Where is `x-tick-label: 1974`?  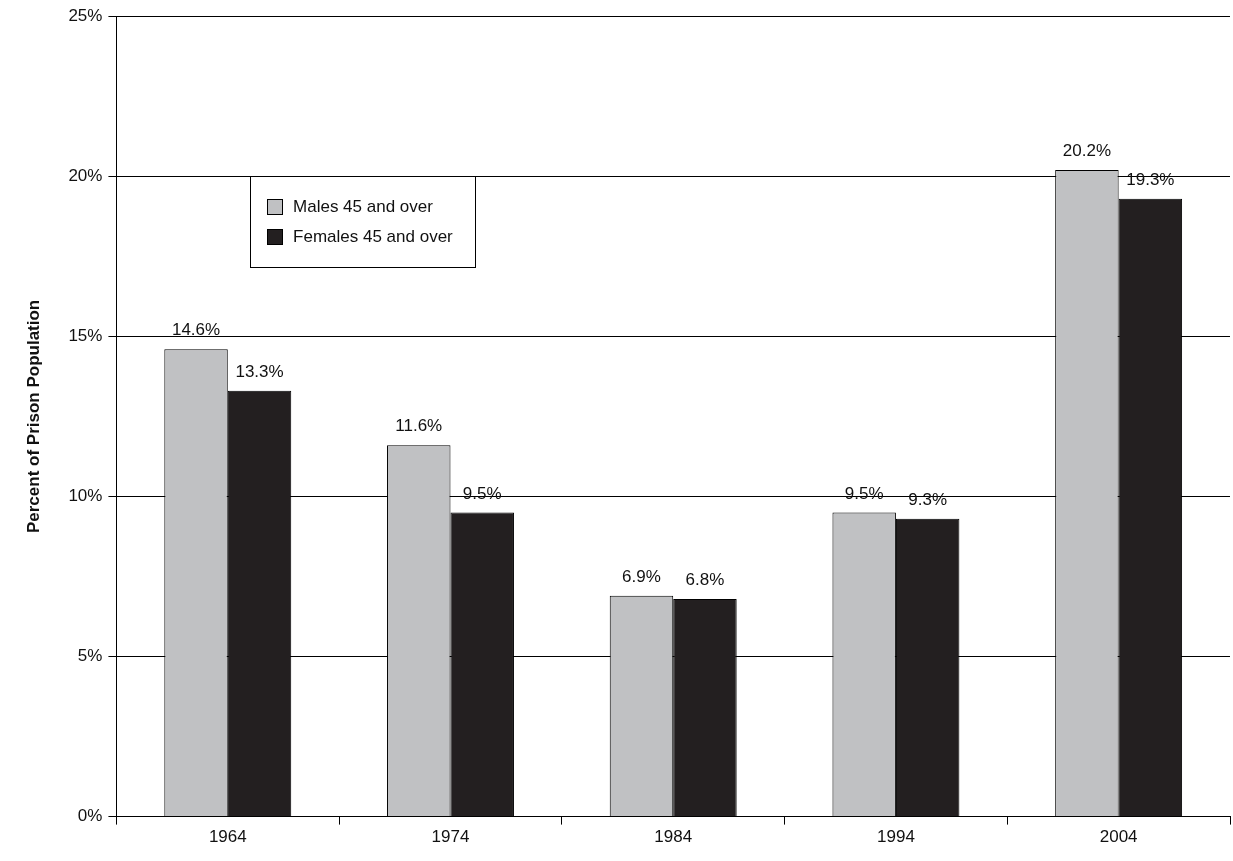
x-tick-label: 1974 is located at coordinates (450, 837).